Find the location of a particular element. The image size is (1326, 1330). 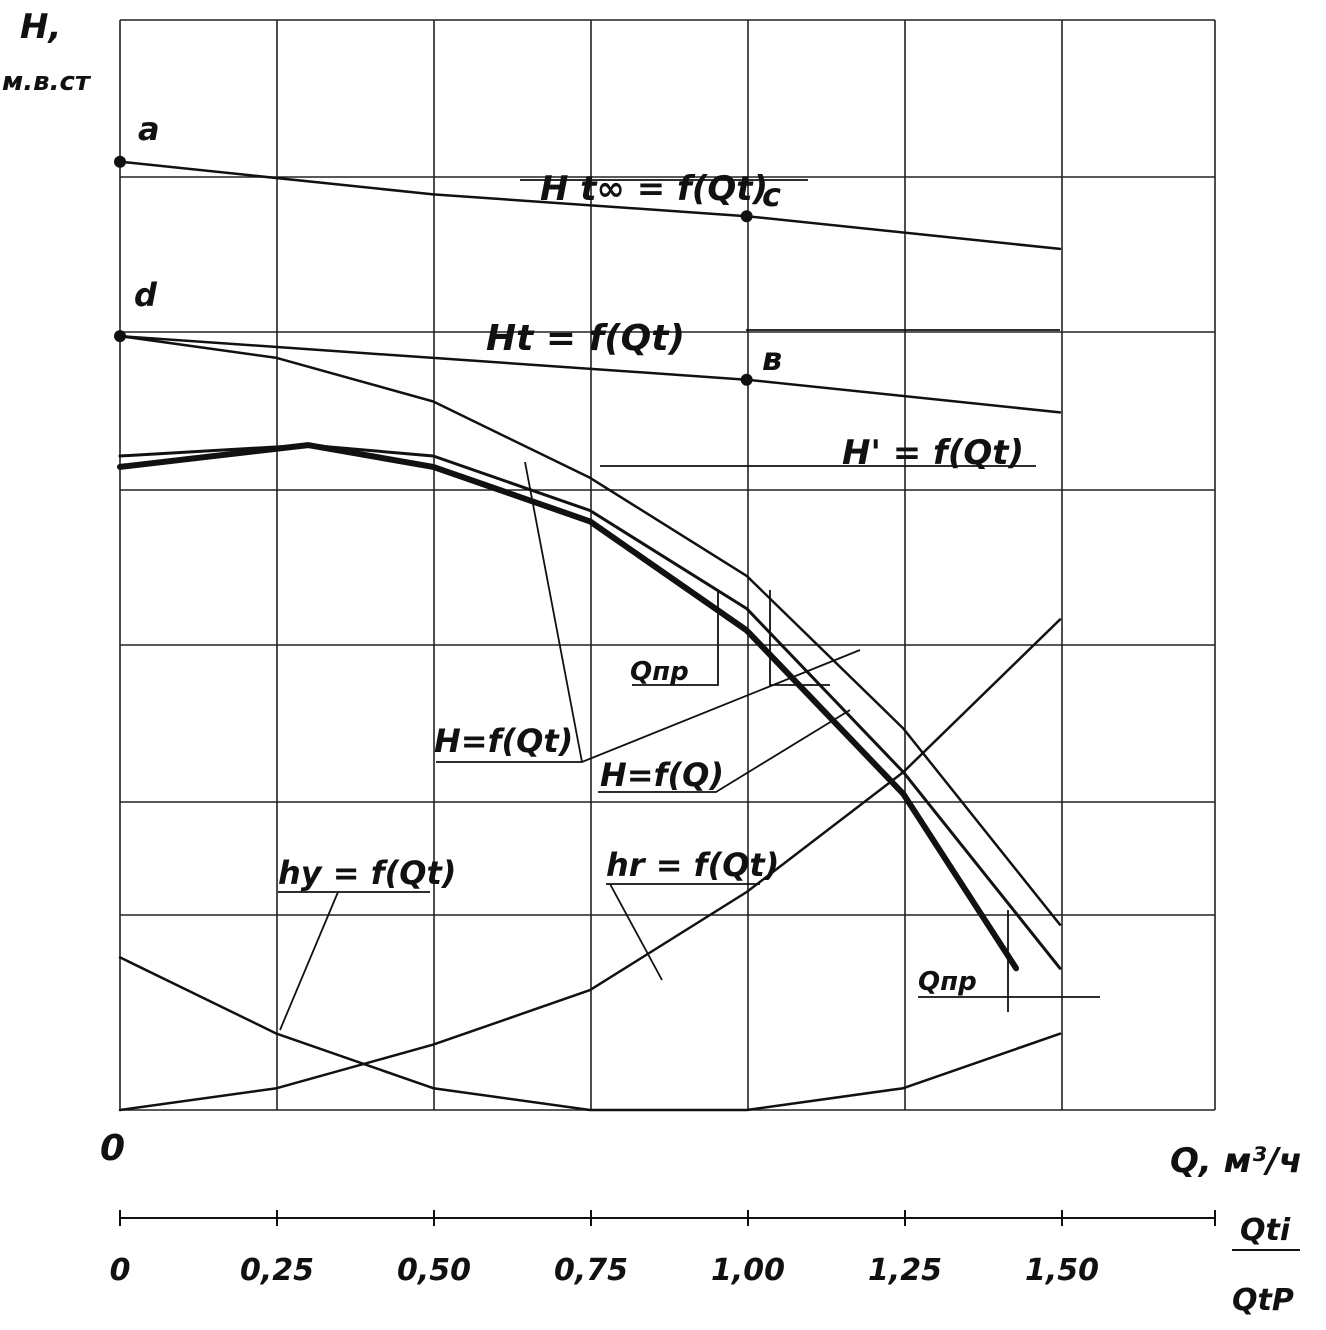

ratio-axis-tick-label-0: 0 is located at coordinates (120, 1270).